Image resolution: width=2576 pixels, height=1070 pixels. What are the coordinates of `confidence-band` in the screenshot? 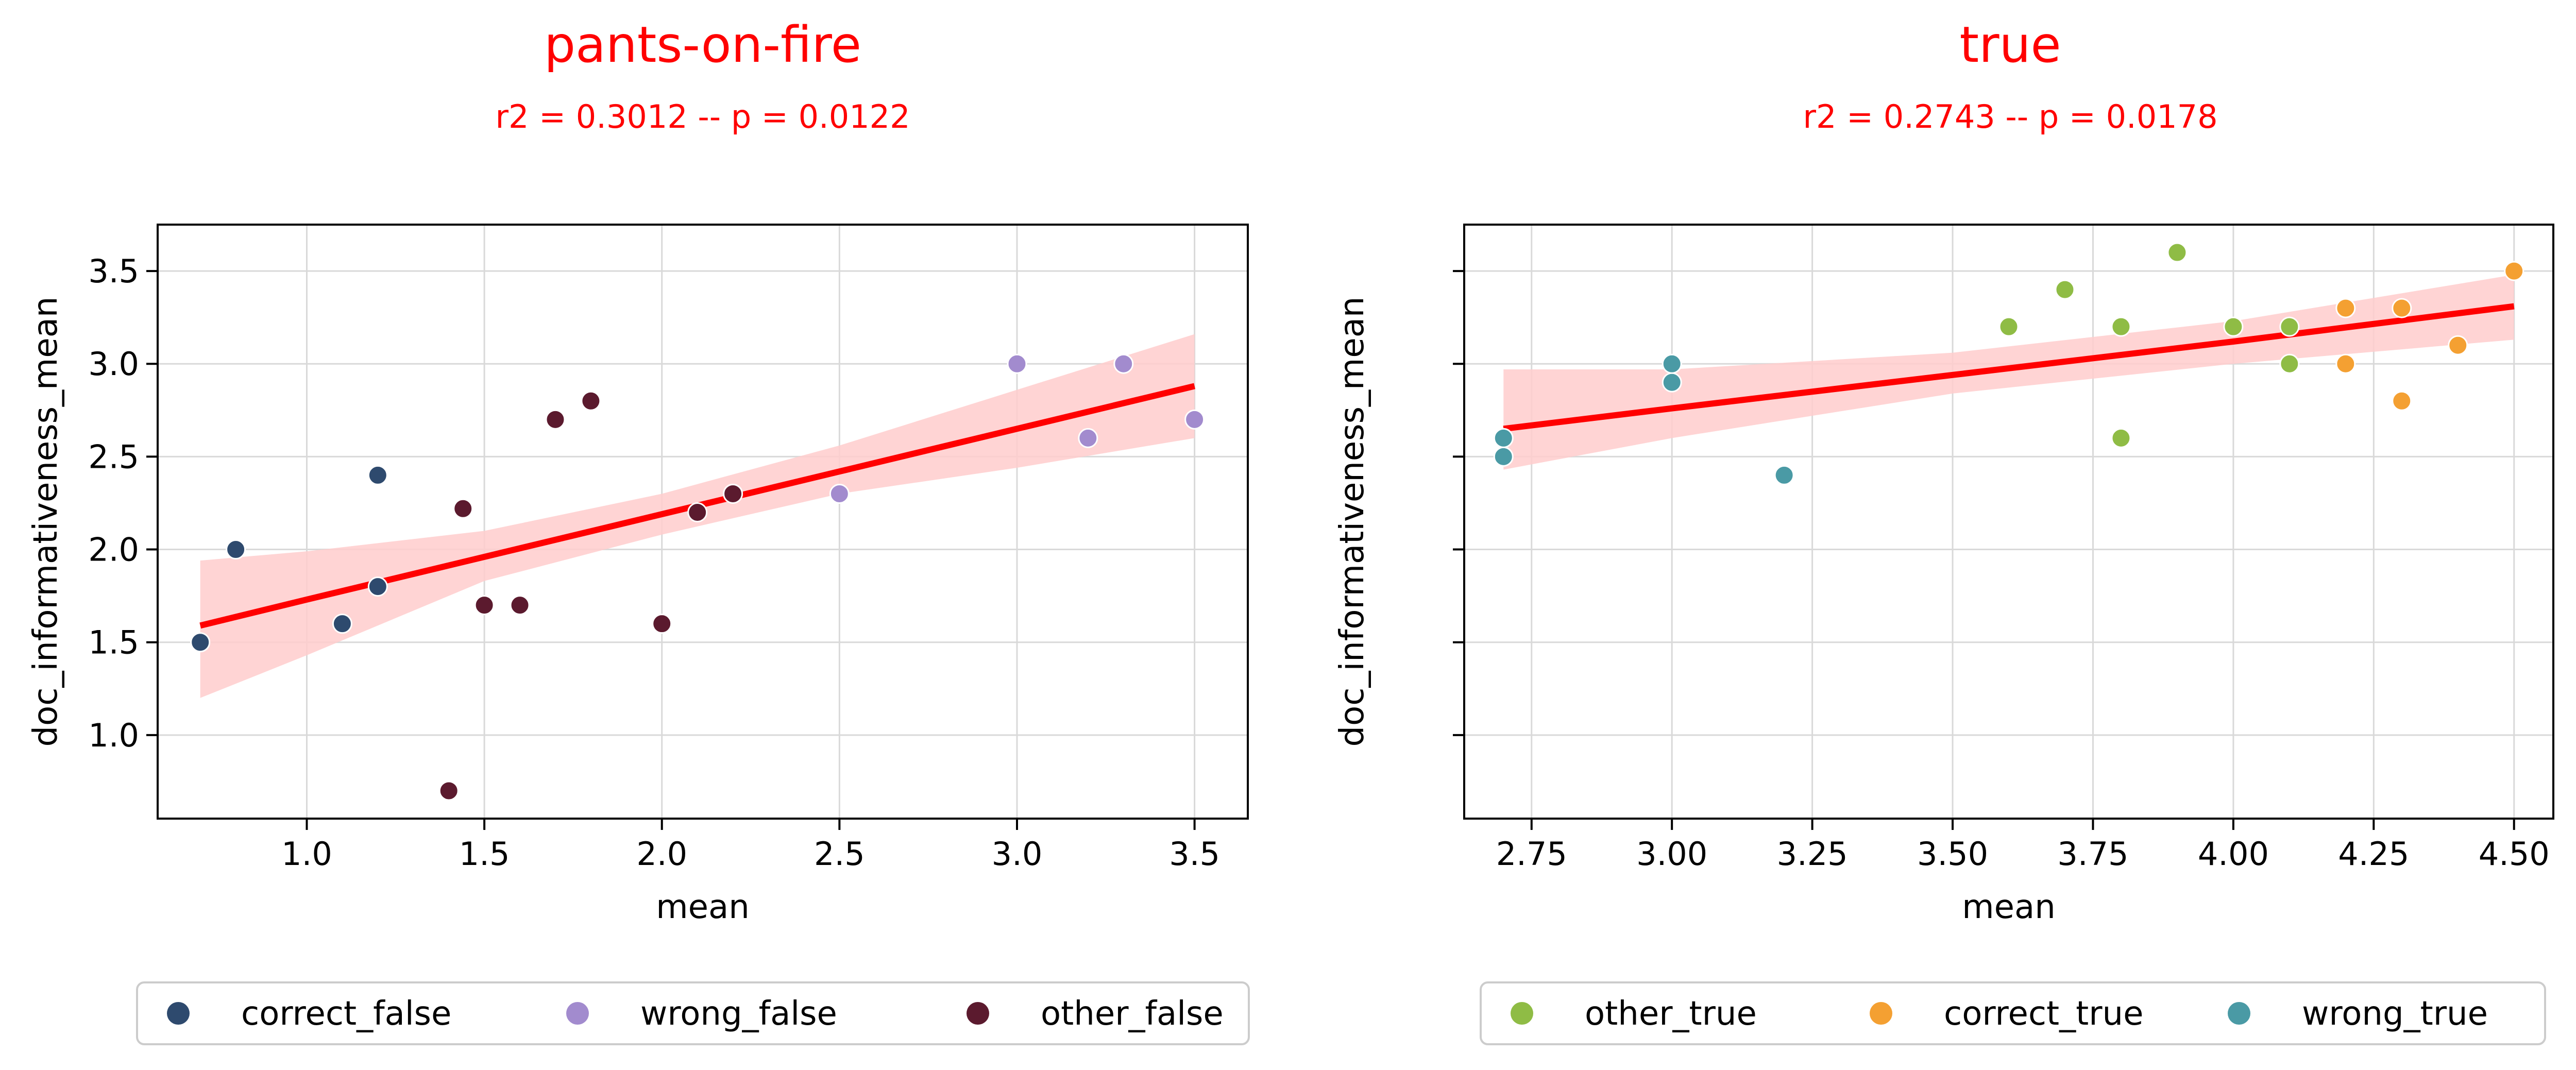 It's located at (2008, 372).